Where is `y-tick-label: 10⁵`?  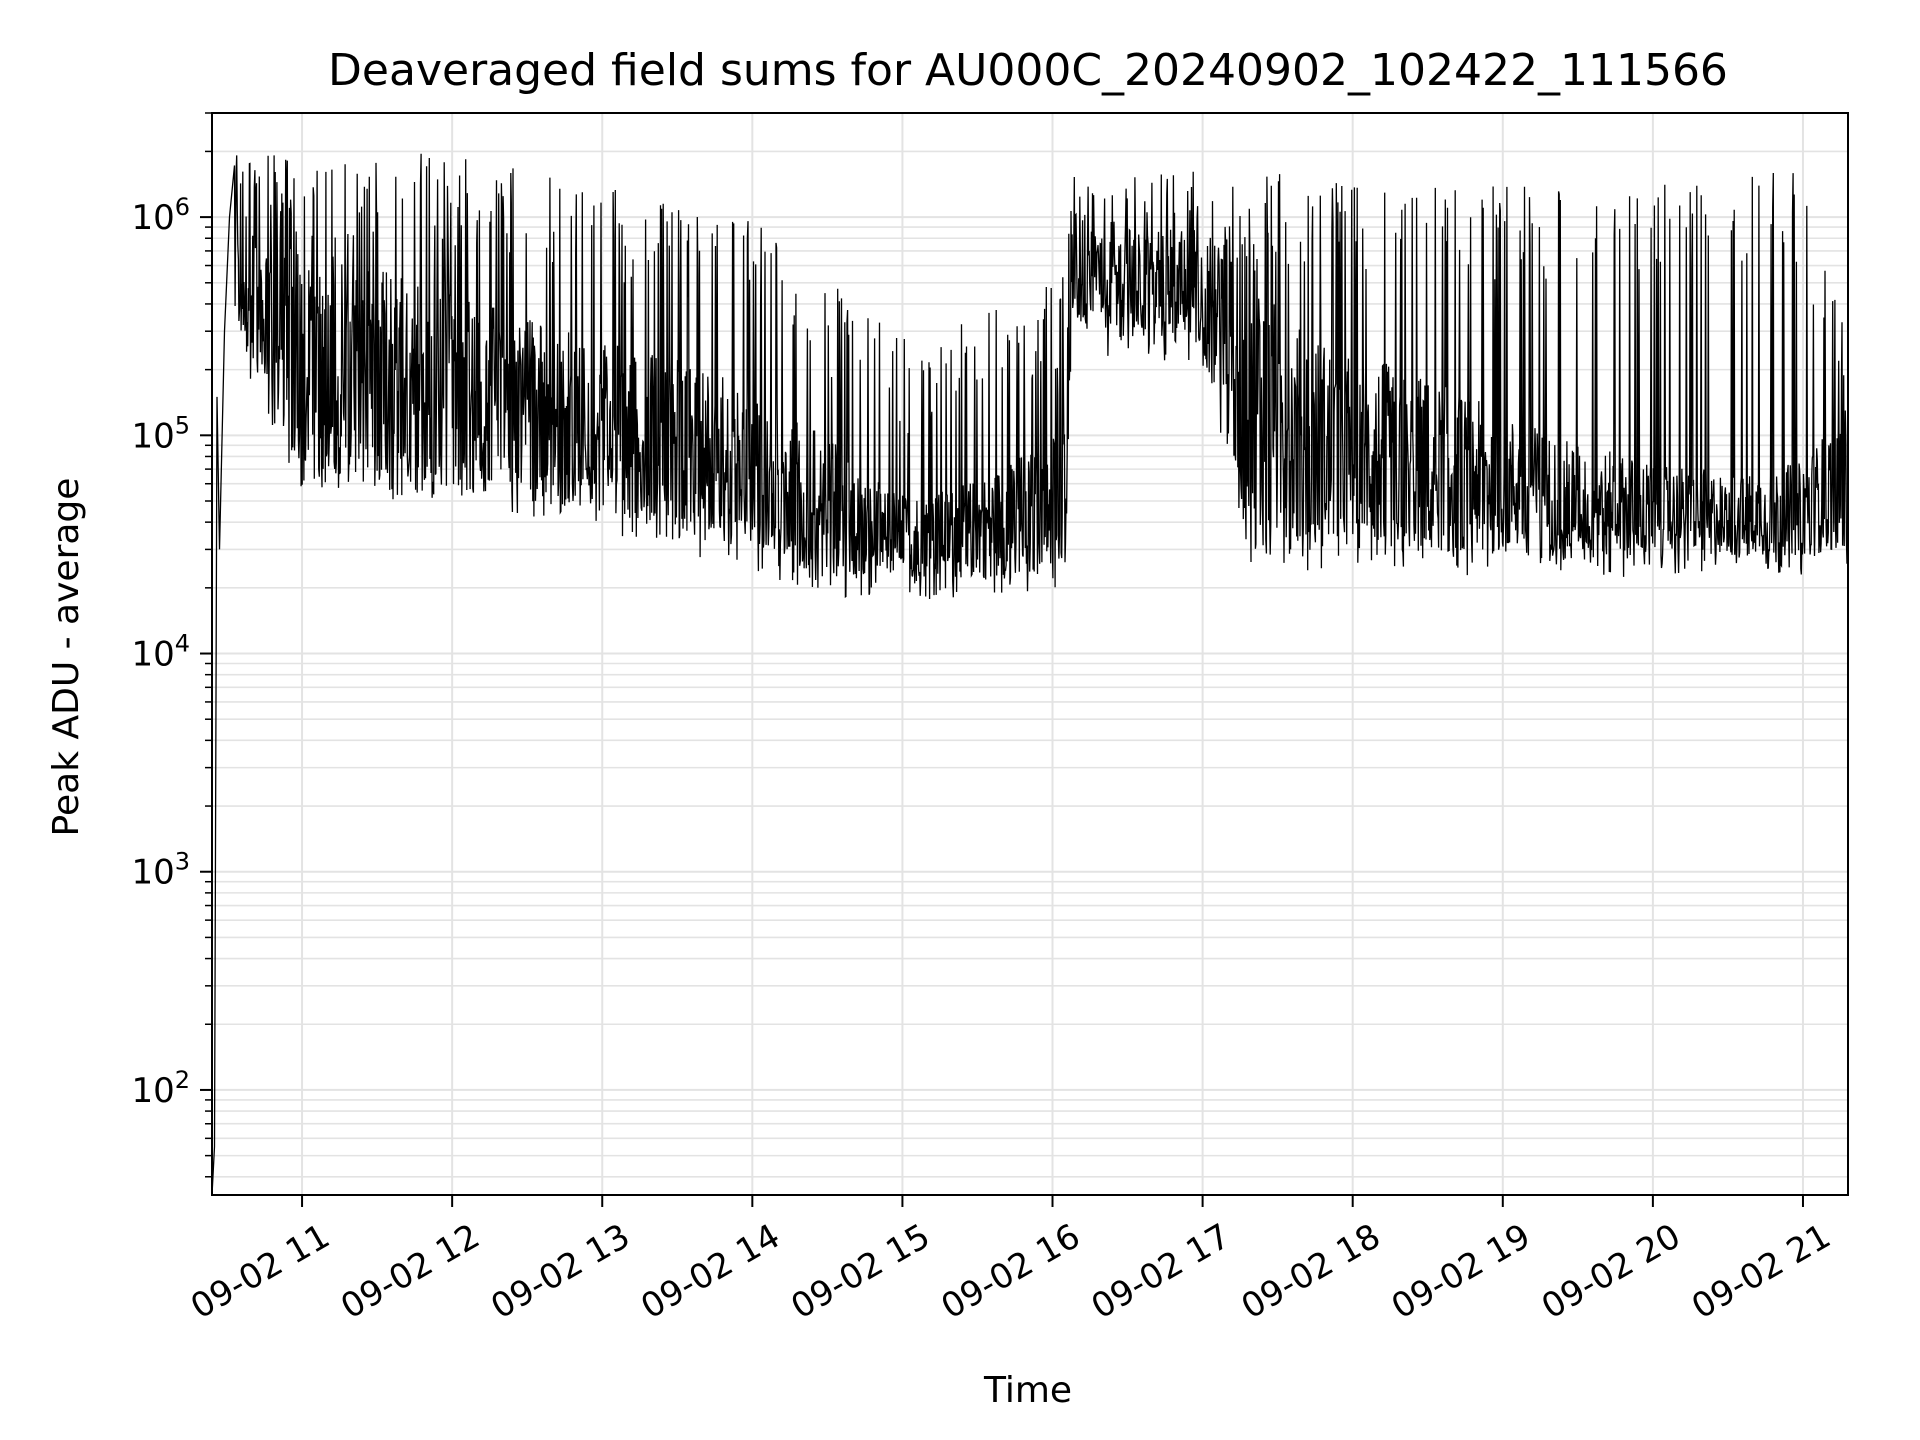
y-tick-label: 10⁵ is located at coordinates (160, 433).